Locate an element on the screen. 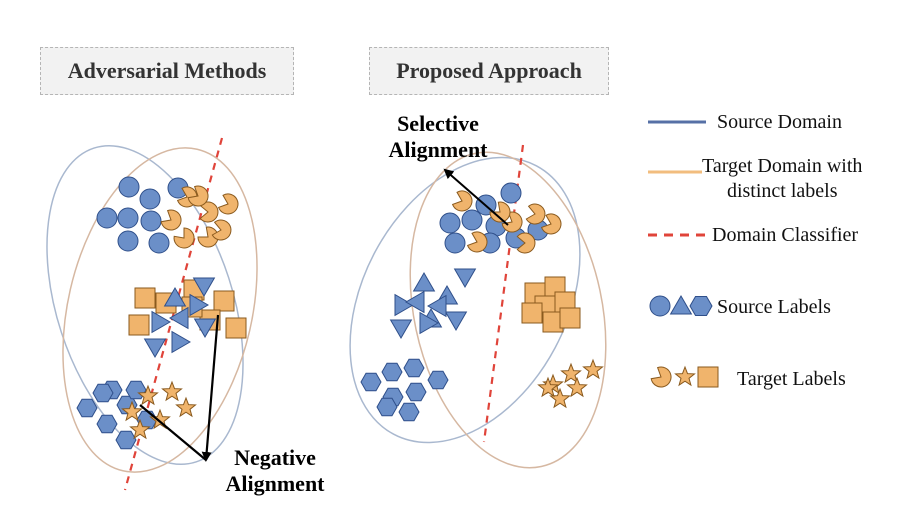 Image resolution: width=924 pixels, height=528 pixels. left-target-domain-ellipse is located at coordinates (160, 310).